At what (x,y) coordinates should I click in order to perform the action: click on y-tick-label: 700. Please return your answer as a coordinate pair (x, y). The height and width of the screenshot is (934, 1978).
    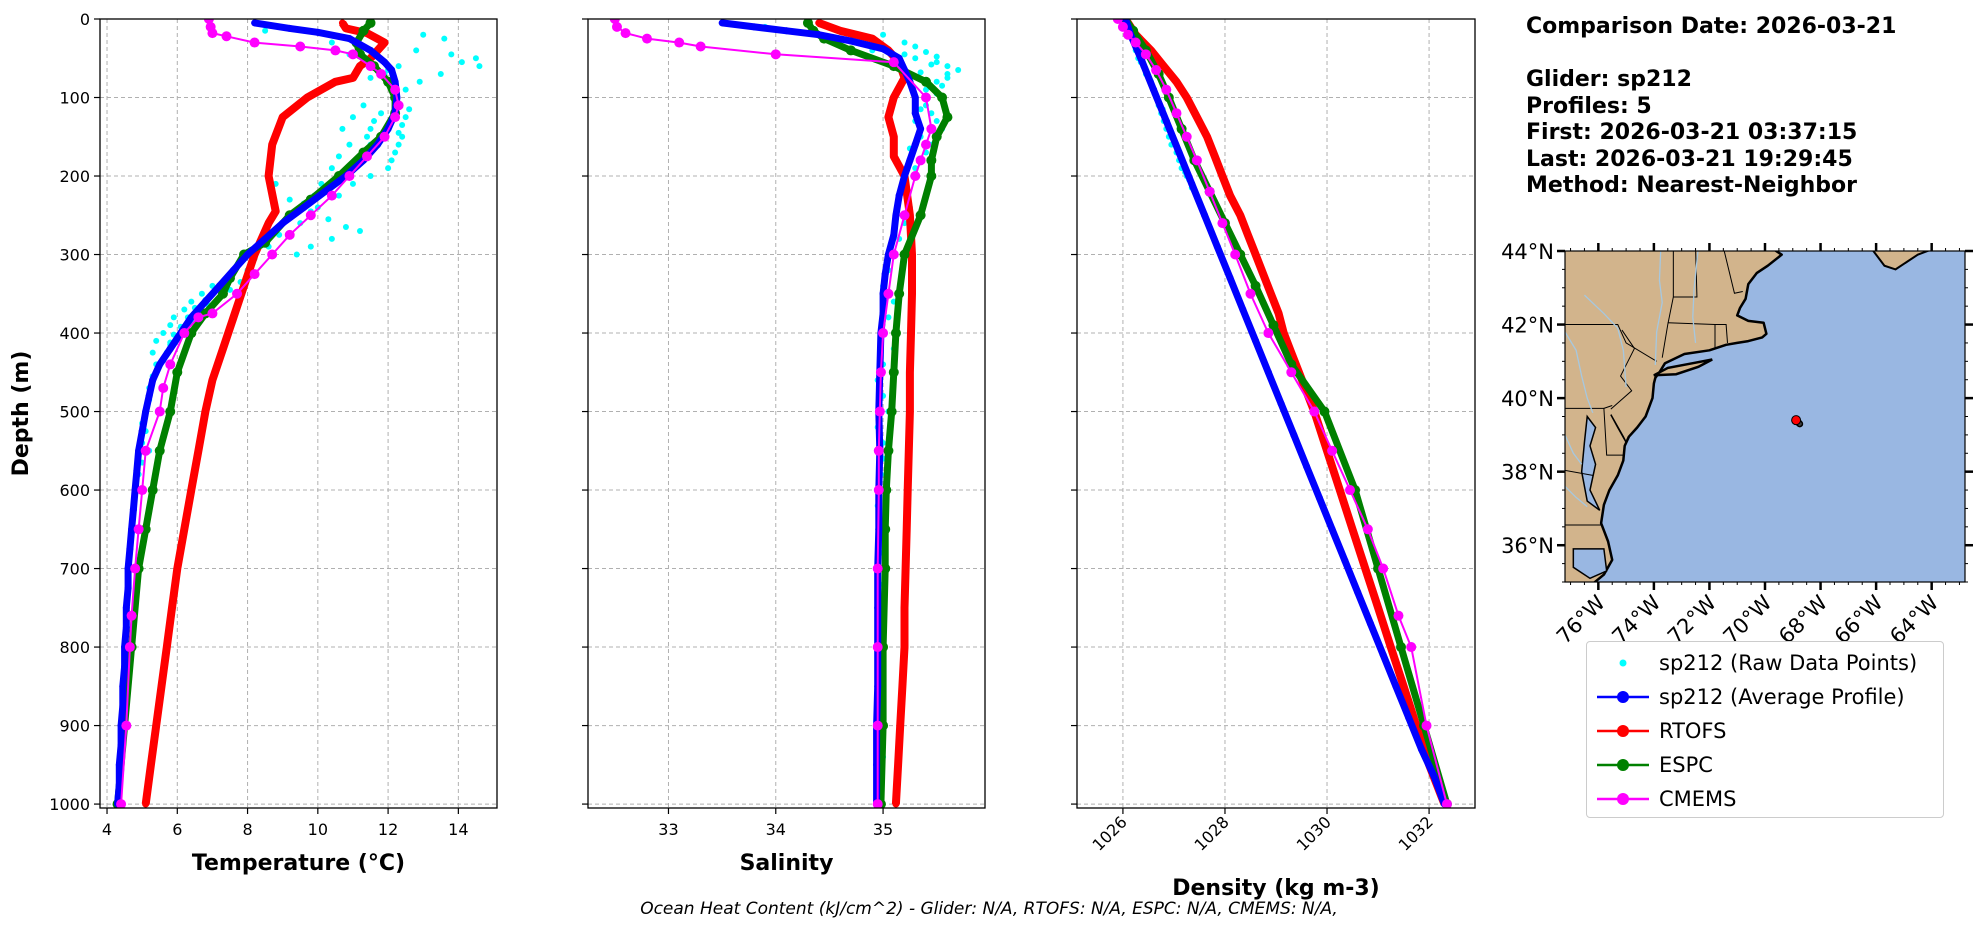
    Looking at the image, I should click on (74, 569).